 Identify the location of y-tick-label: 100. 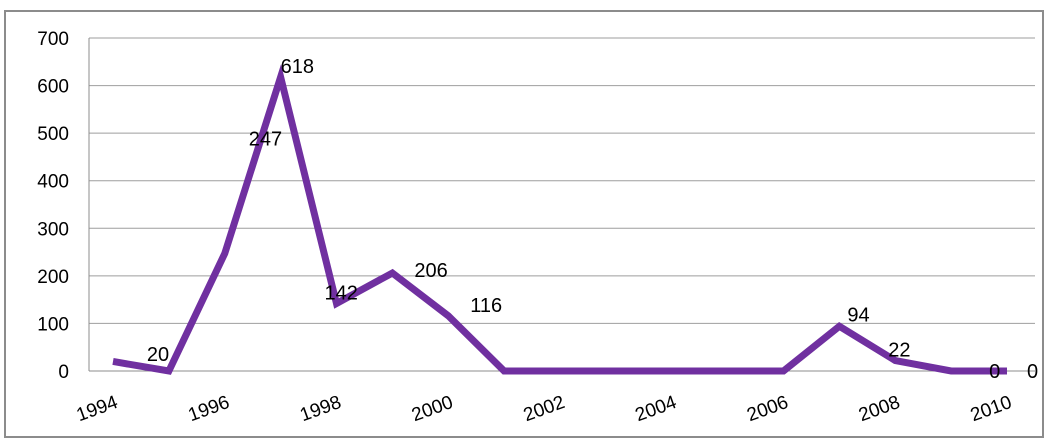
(53, 324).